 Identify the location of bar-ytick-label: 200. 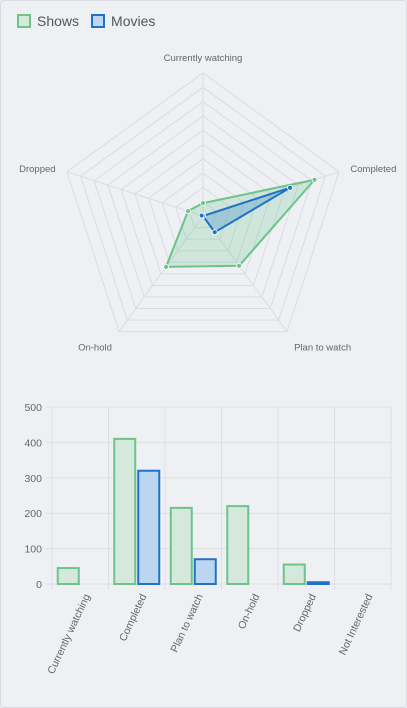
(33, 514).